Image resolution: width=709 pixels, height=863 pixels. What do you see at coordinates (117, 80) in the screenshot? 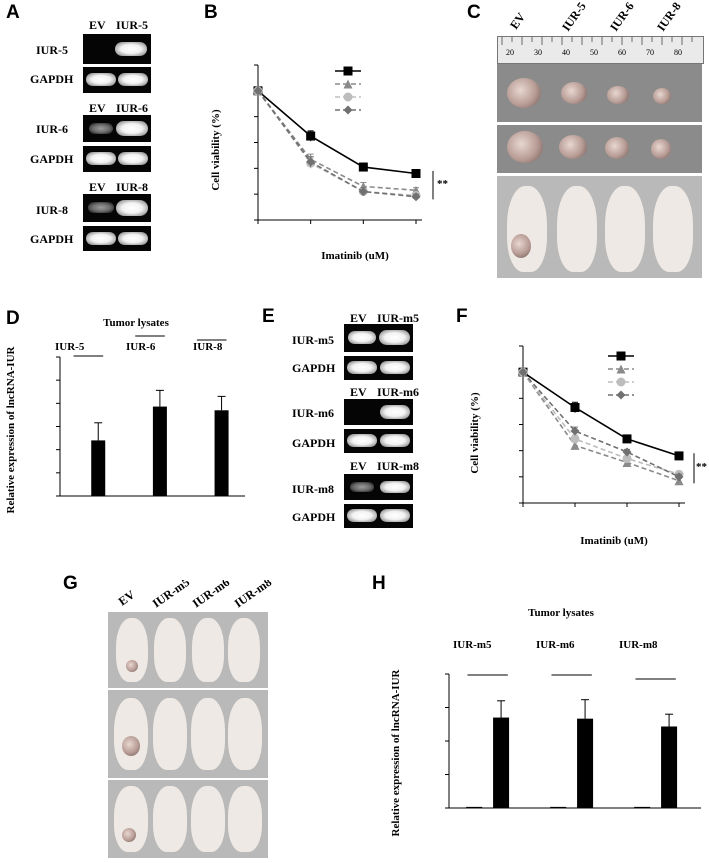
I see `gel-a1-gapdh` at bounding box center [117, 80].